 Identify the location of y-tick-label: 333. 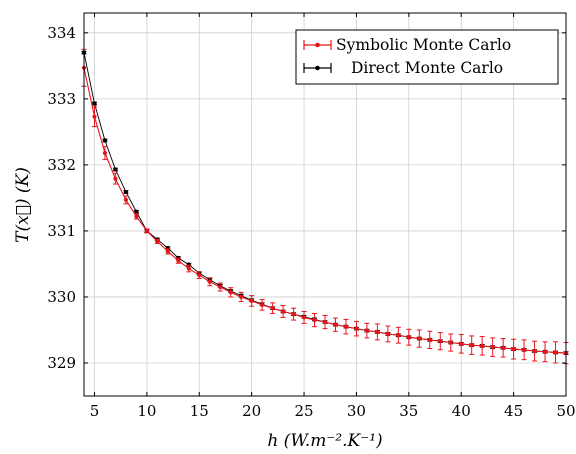
(61, 99).